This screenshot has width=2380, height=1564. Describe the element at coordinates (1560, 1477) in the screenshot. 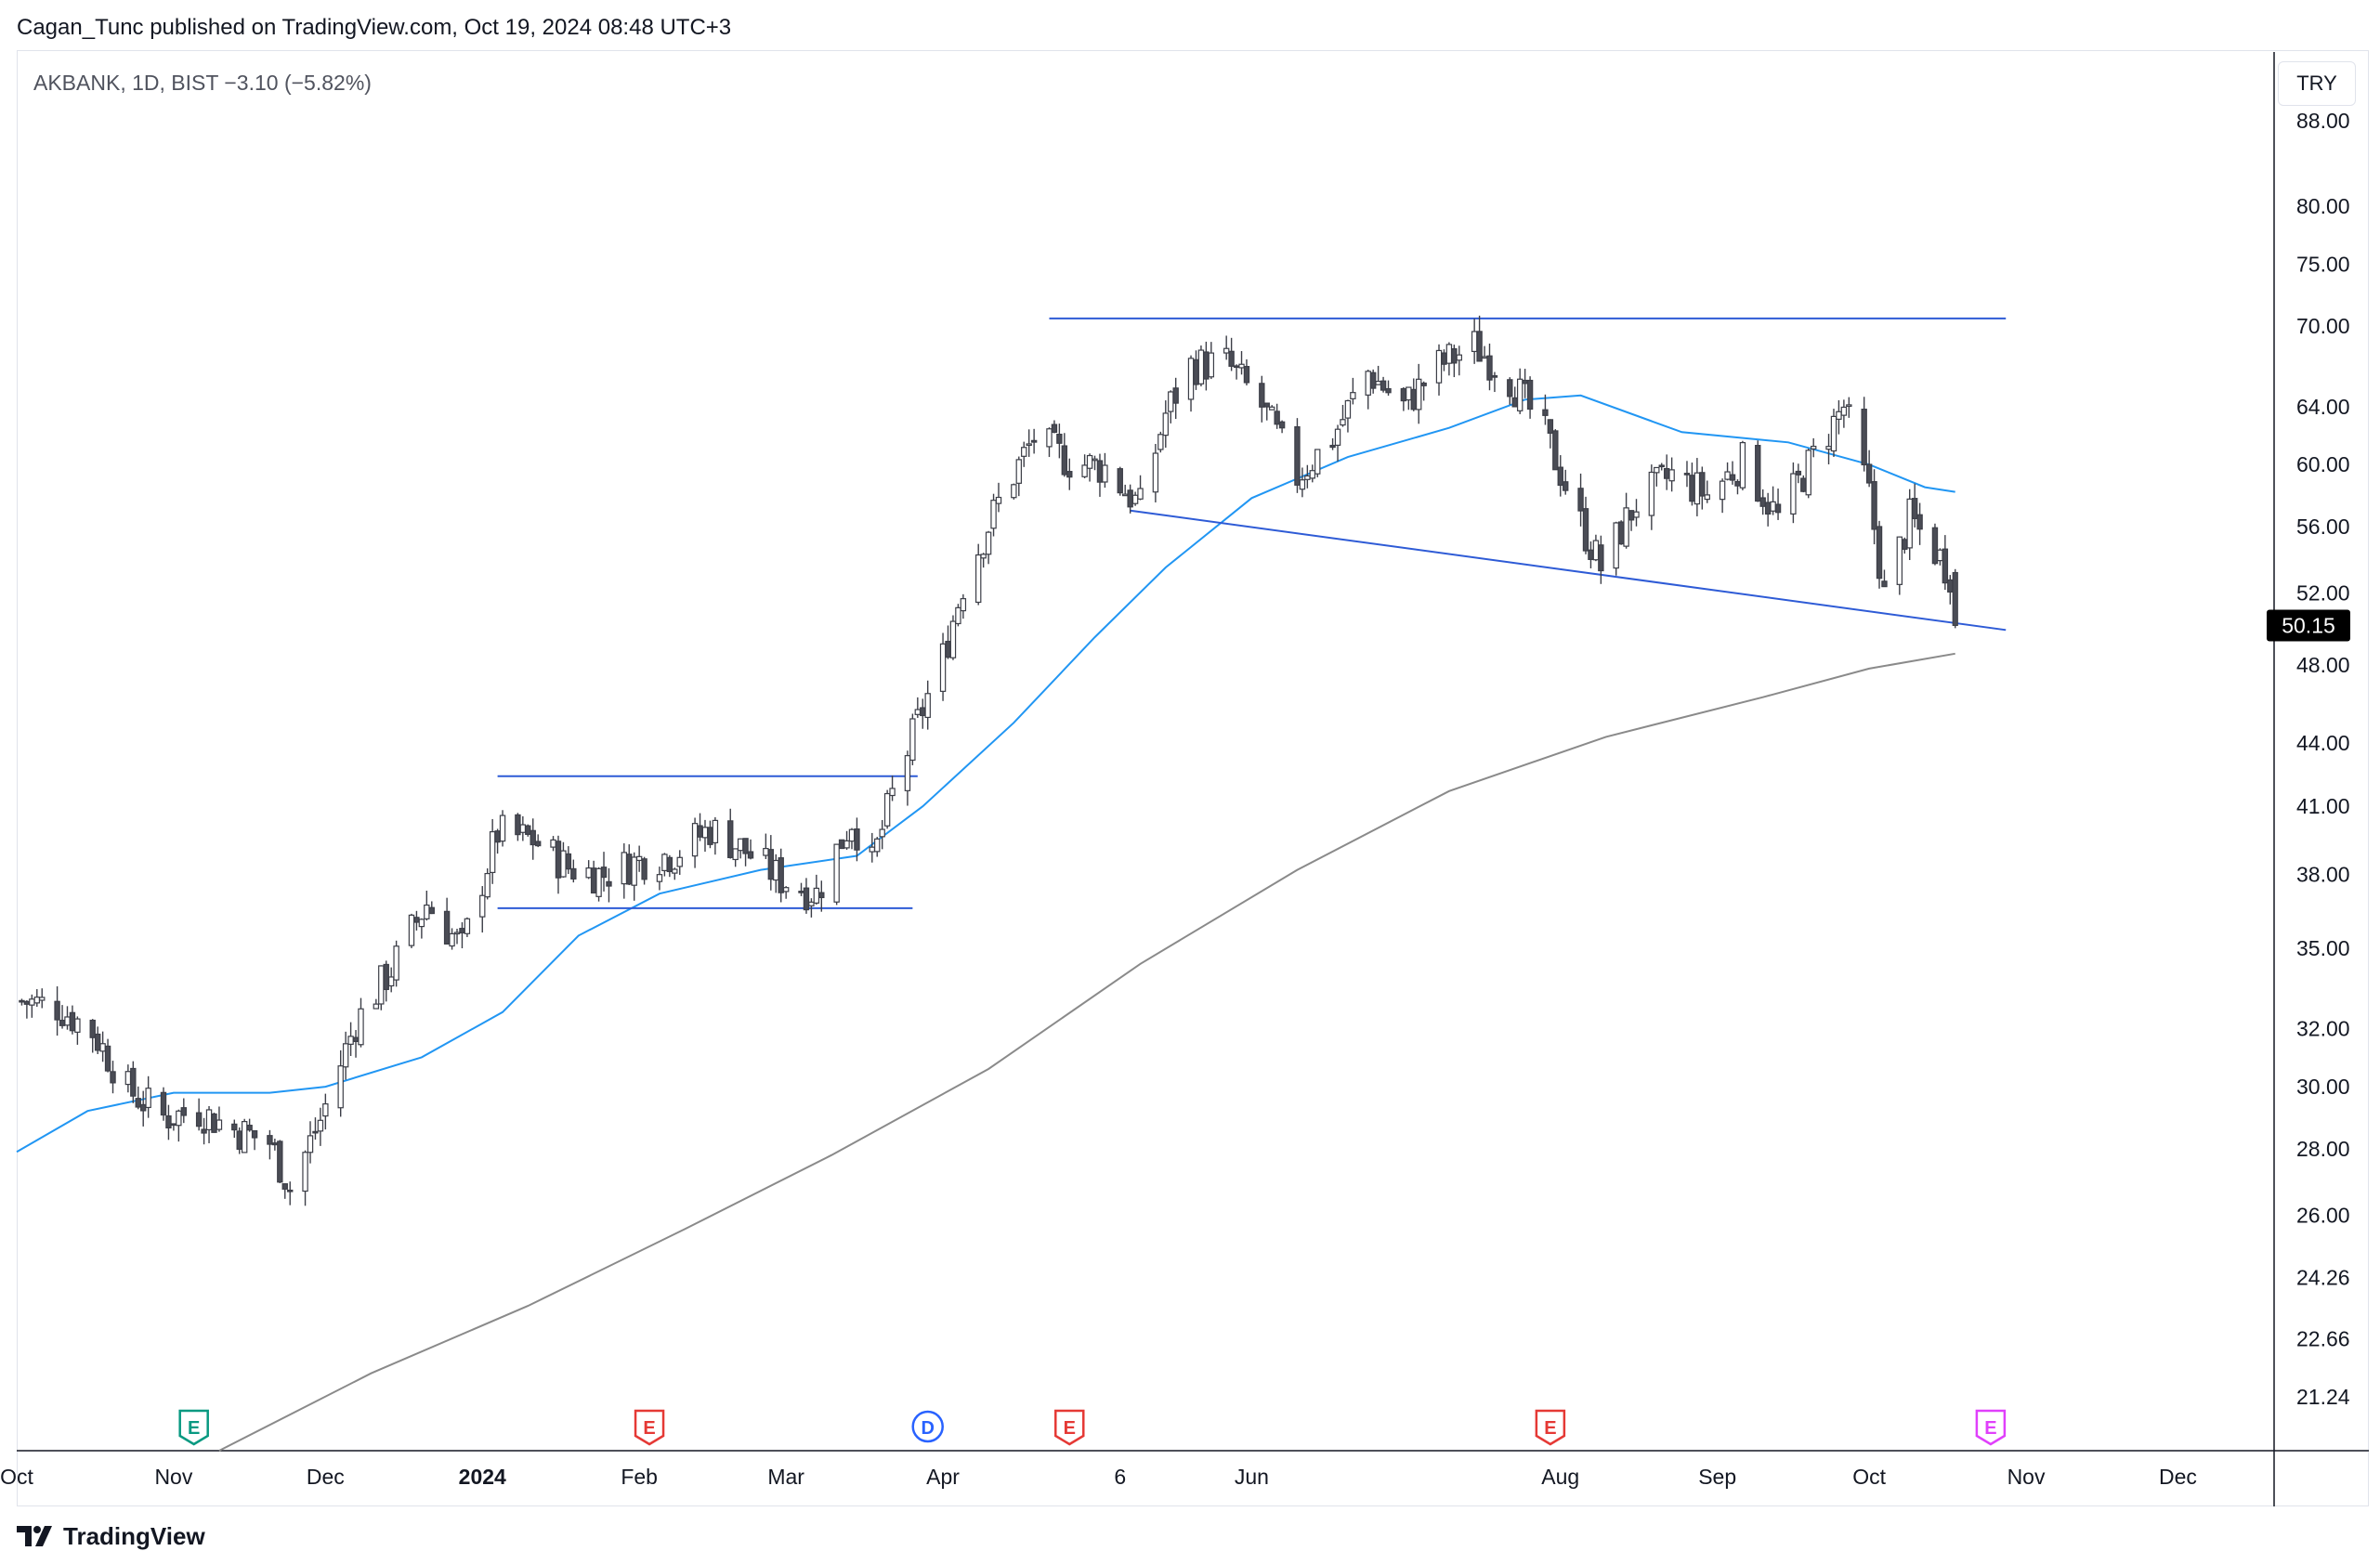

I see `x-tick-label: Aug` at that location.